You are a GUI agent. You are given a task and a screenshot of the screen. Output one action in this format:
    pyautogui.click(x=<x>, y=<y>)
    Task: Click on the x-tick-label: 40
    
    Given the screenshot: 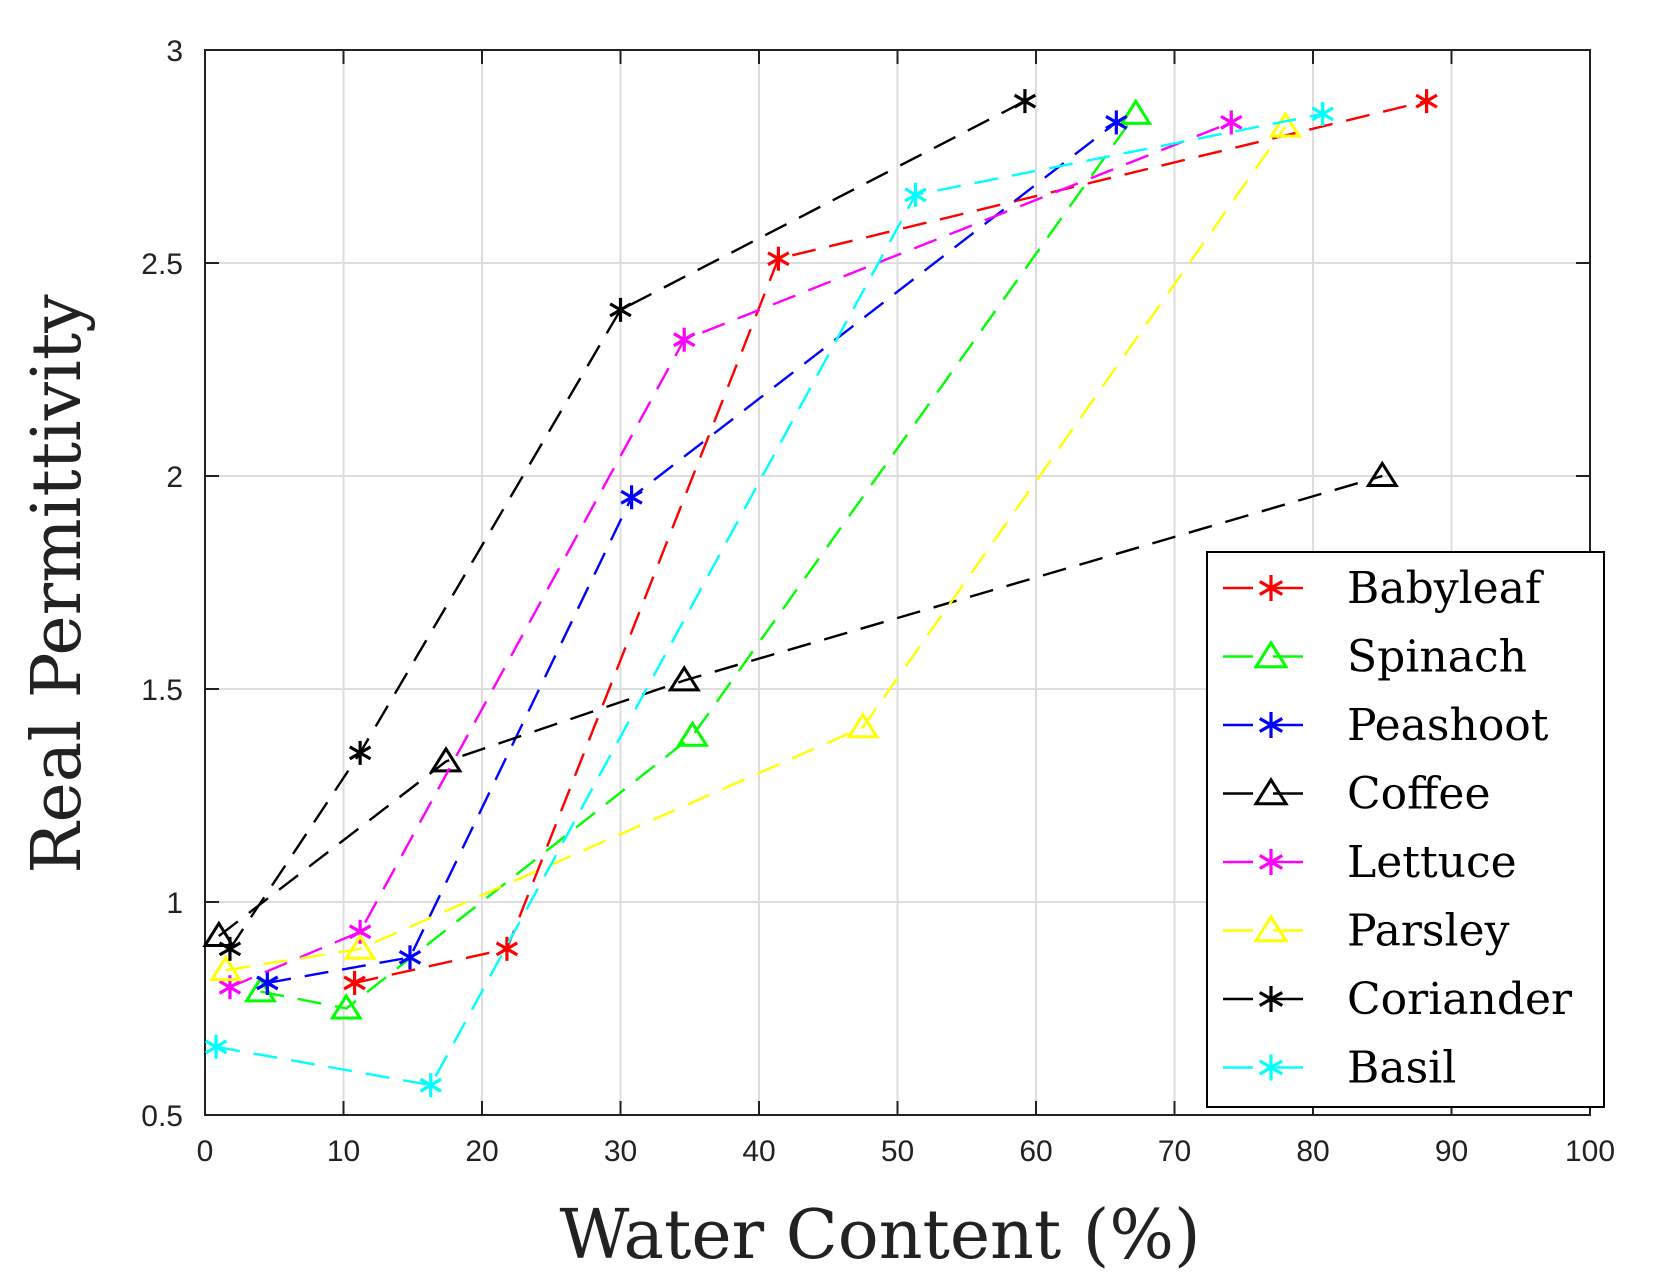 What is the action you would take?
    pyautogui.click(x=758, y=1151)
    